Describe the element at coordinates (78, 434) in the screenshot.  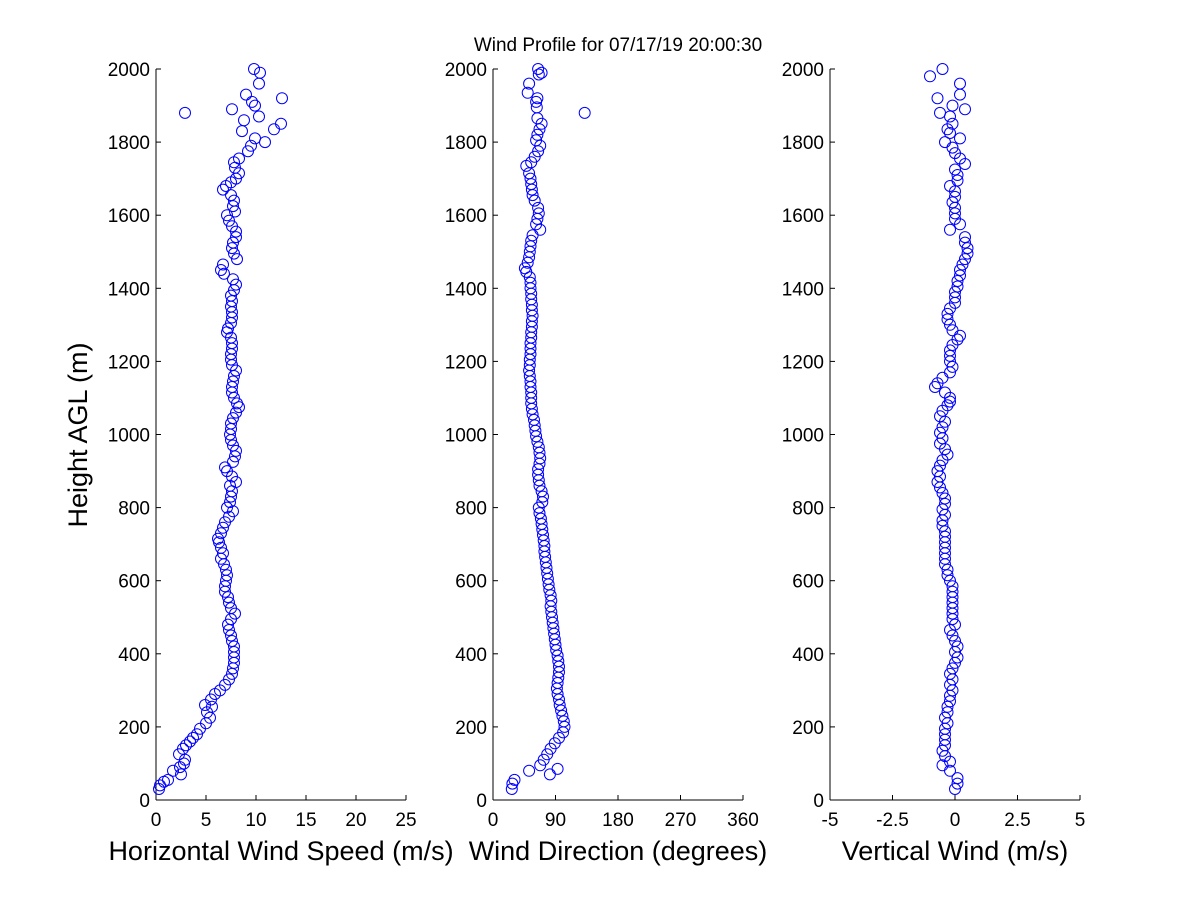
I see `y-axis-label: Height AGL (m)` at that location.